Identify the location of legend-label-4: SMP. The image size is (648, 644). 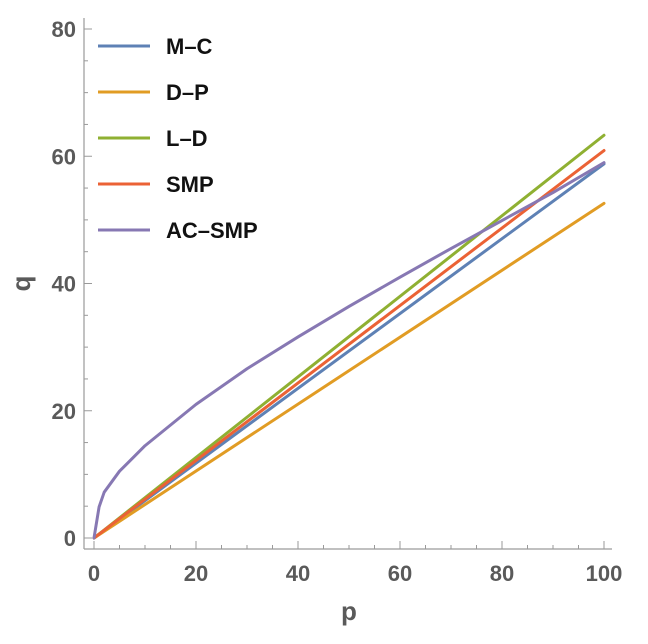
(190, 184).